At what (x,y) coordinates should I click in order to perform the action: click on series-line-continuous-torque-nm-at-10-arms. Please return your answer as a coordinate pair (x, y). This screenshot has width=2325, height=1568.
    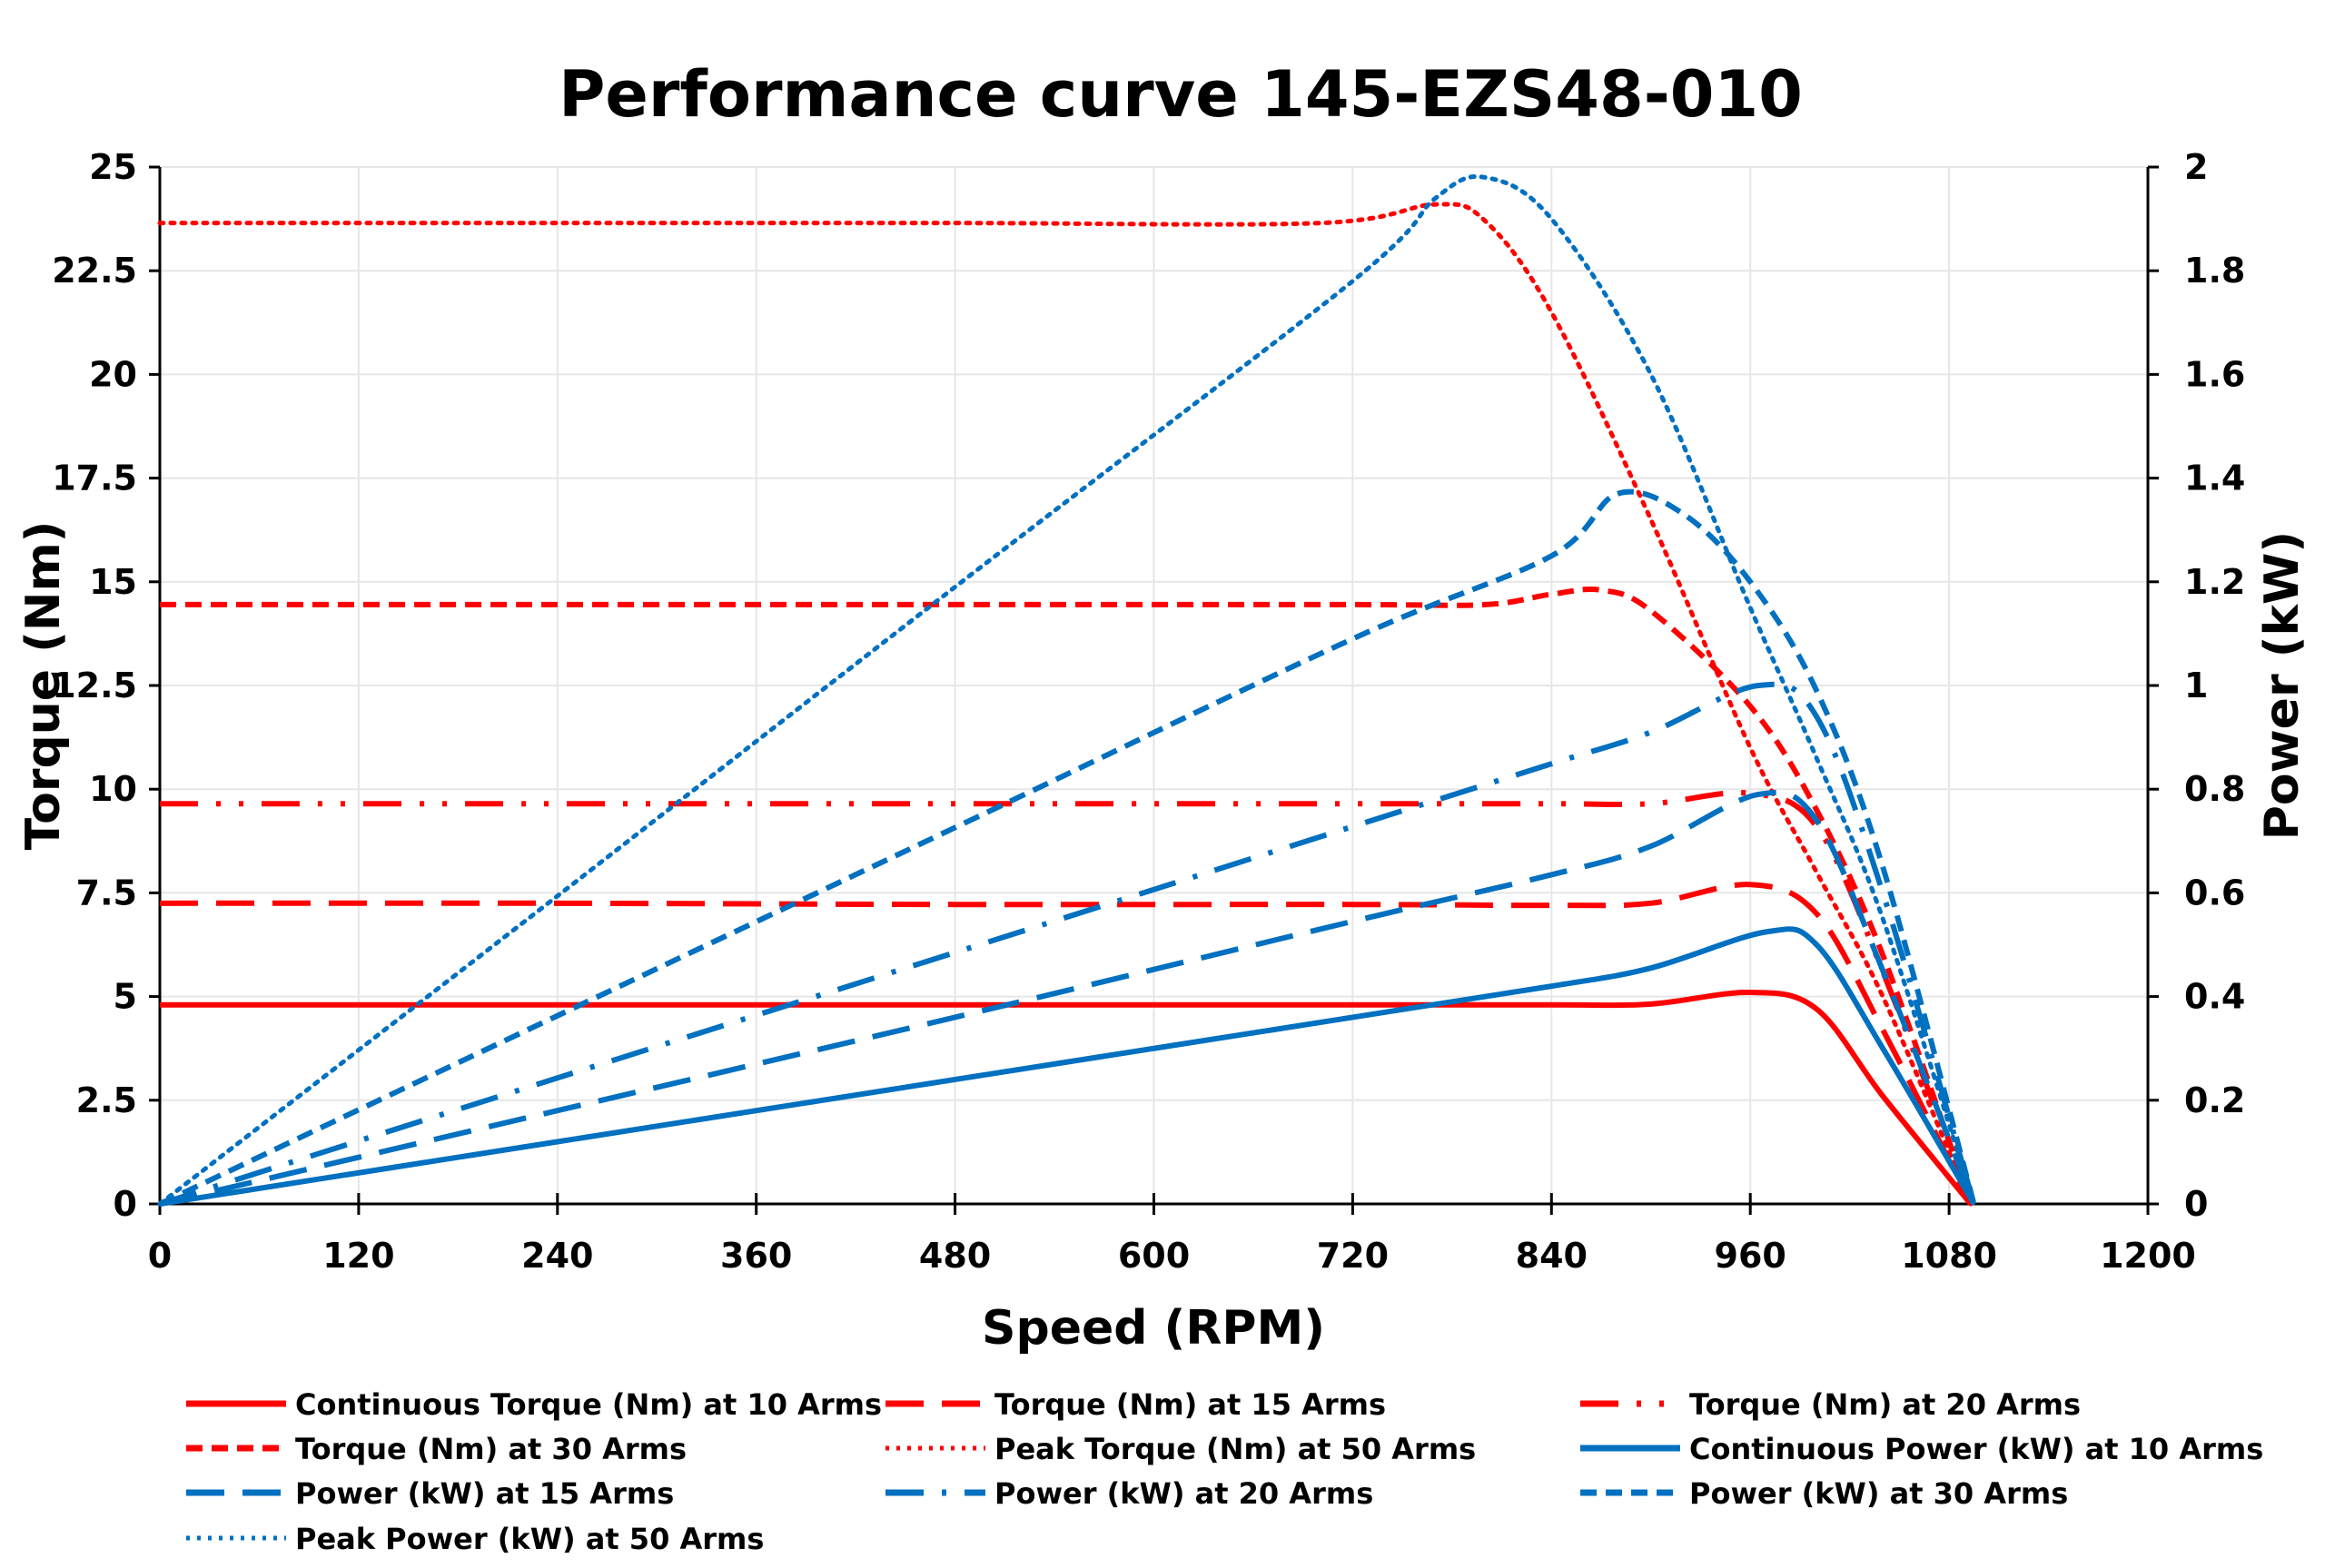
    Looking at the image, I should click on (1067, 1098).